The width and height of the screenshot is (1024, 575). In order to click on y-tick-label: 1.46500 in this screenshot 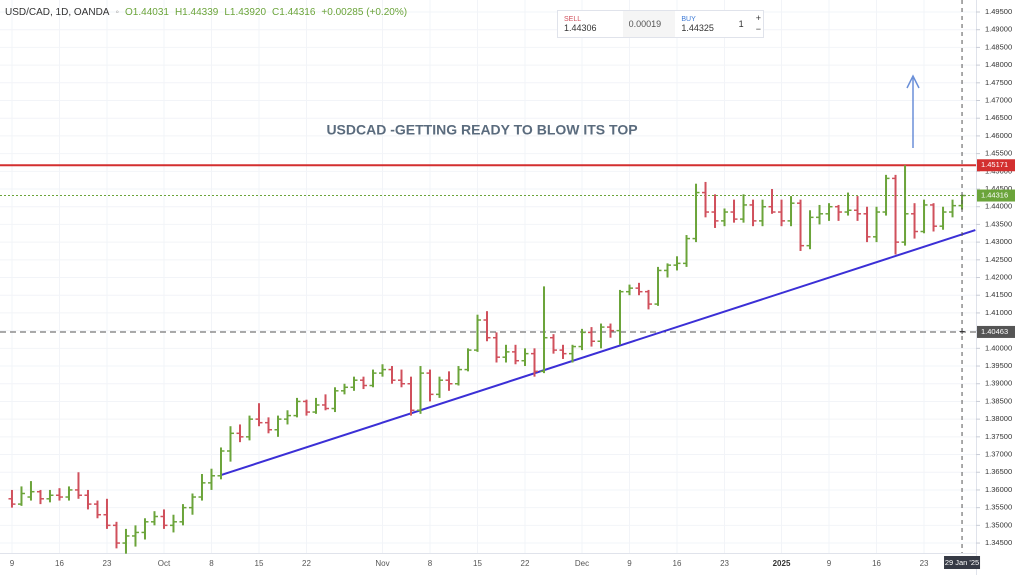, I will do `click(998, 117)`.